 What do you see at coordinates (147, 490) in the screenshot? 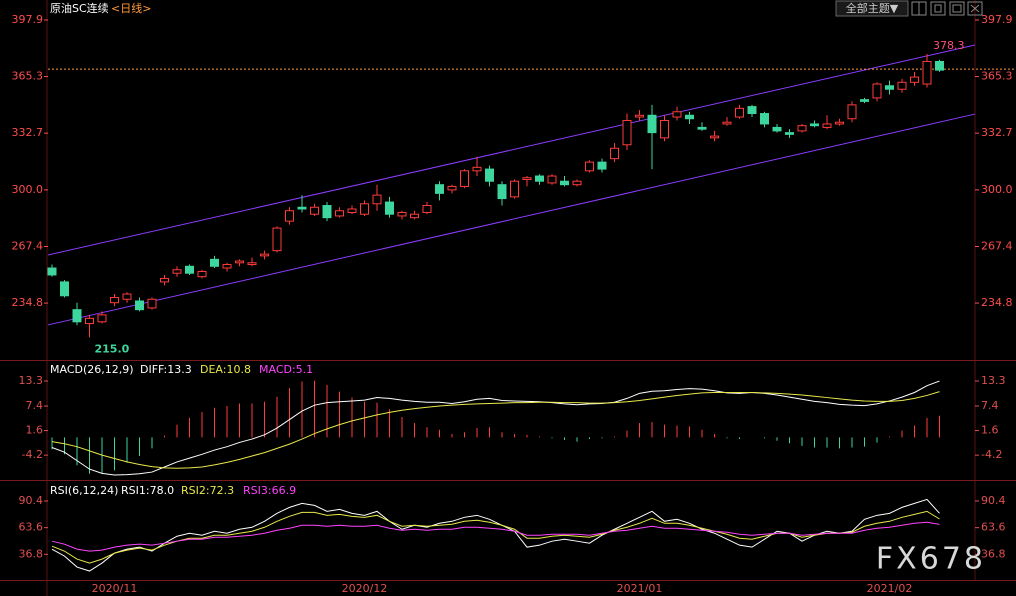
I see `indicator-label: RSI1:78.0` at bounding box center [147, 490].